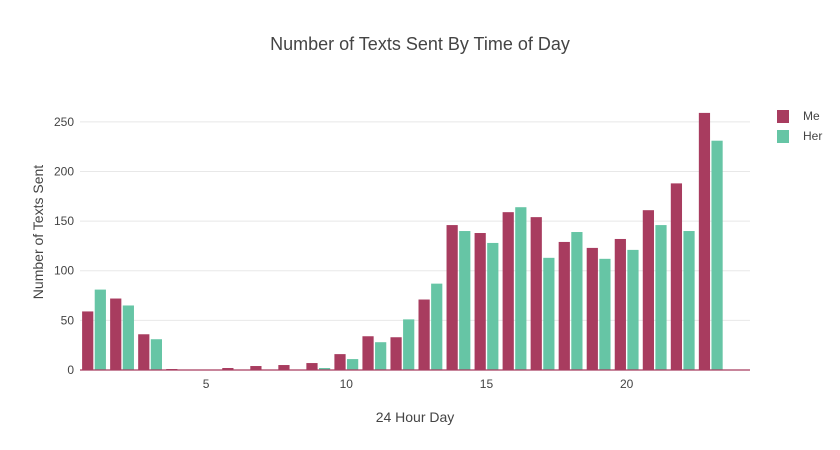 This screenshot has width=840, height=450. What do you see at coordinates (415, 417) in the screenshot?
I see `x-axis-title: 24 Hour Day` at bounding box center [415, 417].